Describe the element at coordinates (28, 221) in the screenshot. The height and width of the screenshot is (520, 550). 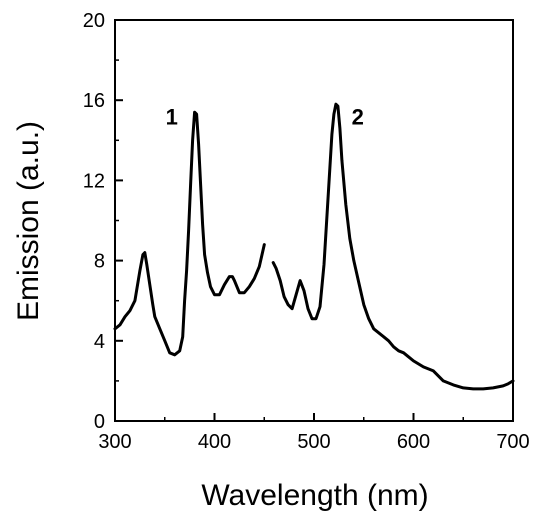
I see `y-axis-title: Emission (a.u.)` at that location.